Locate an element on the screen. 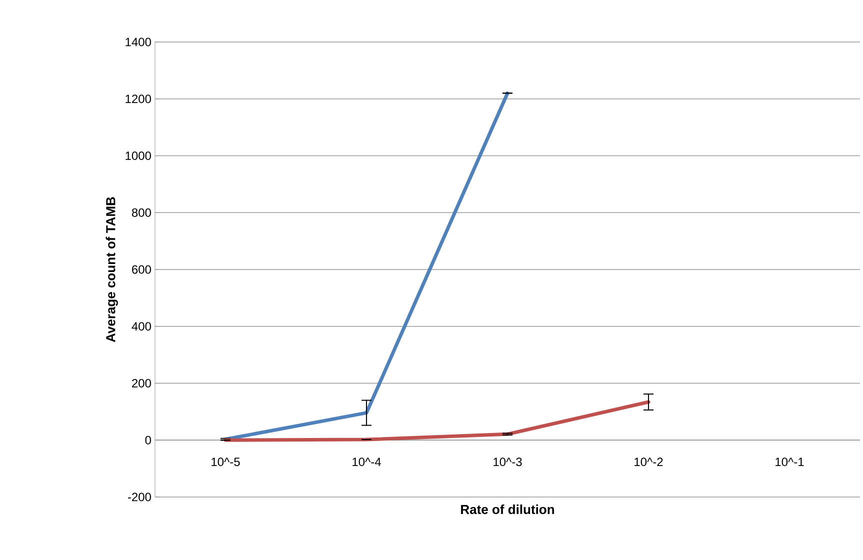 The width and height of the screenshot is (863, 560). x-tick-label: 10^-4 is located at coordinates (366, 462).